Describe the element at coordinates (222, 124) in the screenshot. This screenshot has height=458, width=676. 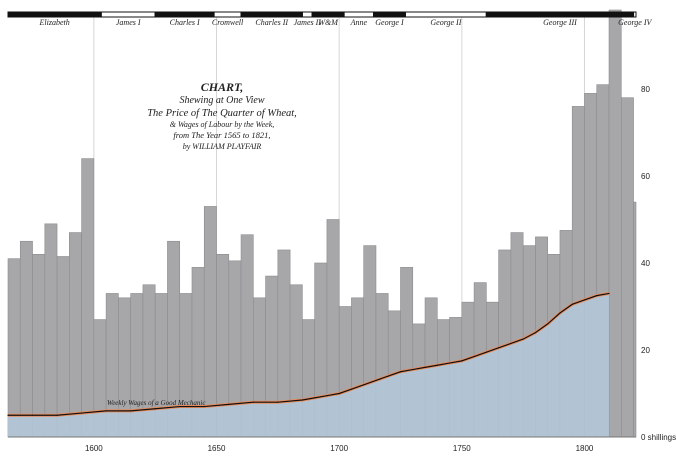
I see `title-line-4: & Wages of Labour by the Week,` at that location.